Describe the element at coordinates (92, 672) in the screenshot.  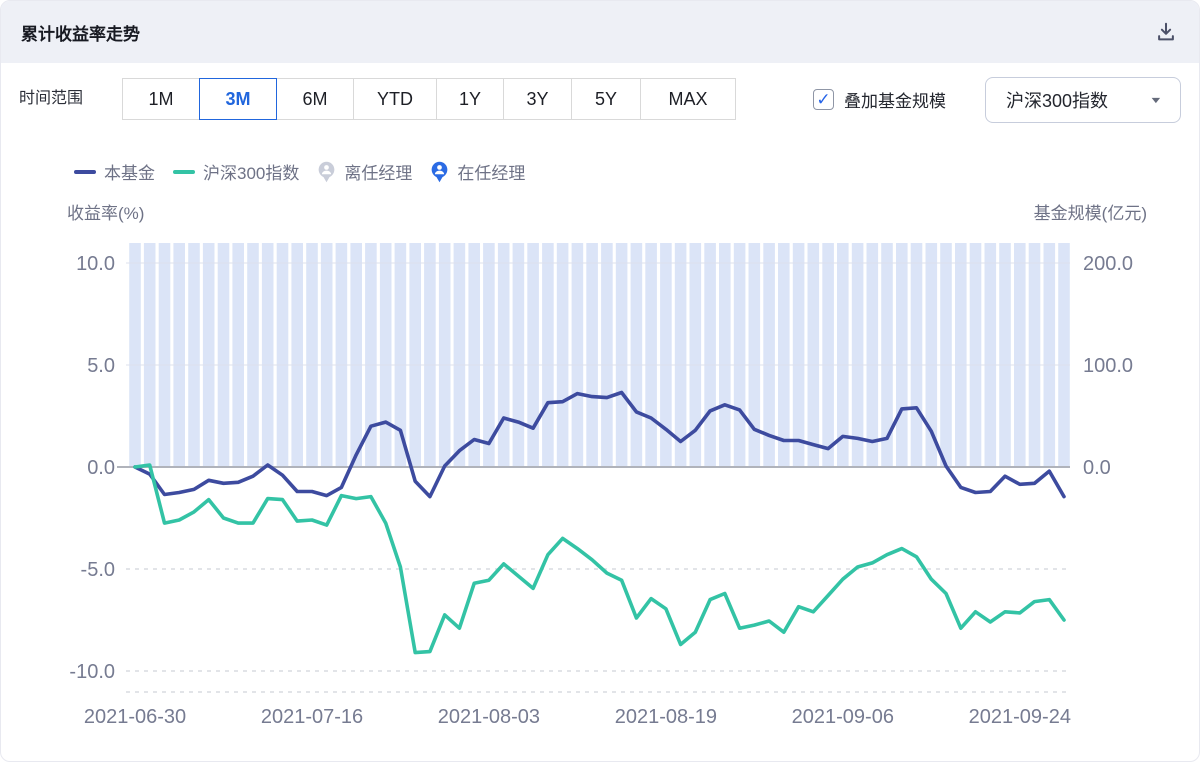
I see `y-axis-tick-left: -10.0` at that location.